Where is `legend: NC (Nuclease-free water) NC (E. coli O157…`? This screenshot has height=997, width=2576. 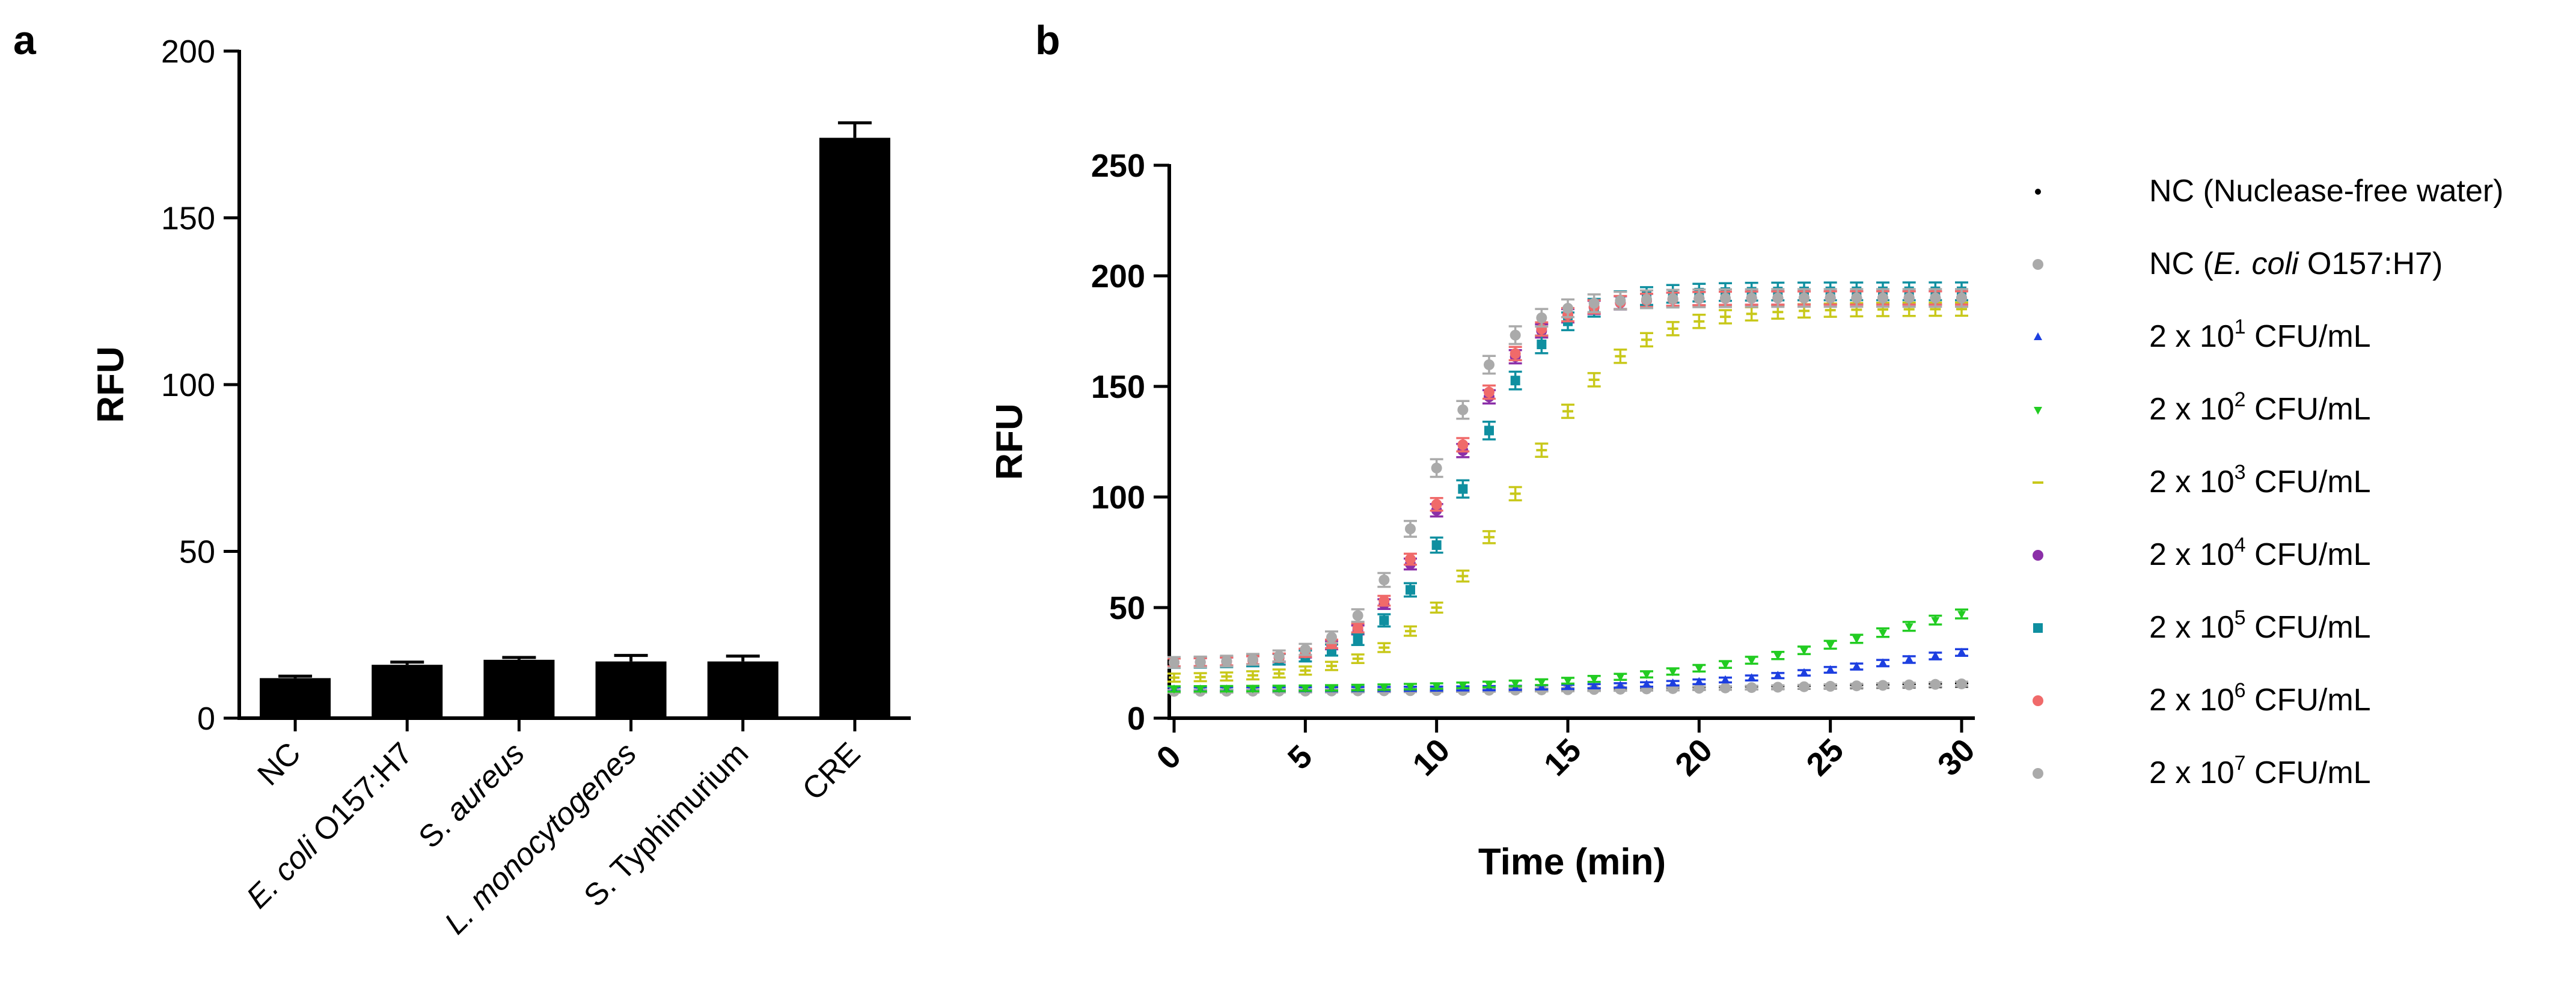 legend: NC (Nuclease-free water) NC (E. coli O157… is located at coordinates (2268, 482).